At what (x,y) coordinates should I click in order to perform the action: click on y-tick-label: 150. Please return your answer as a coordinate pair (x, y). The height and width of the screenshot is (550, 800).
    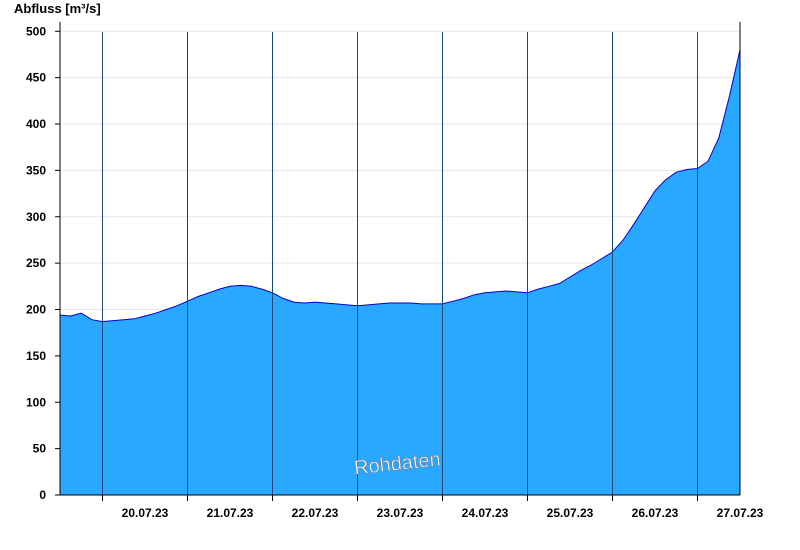
    Looking at the image, I should click on (36, 356).